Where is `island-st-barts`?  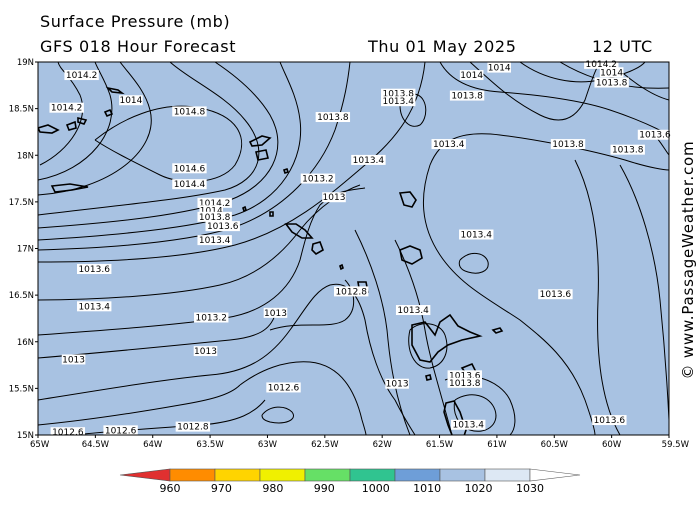
island-st-barts is located at coordinates (286, 171).